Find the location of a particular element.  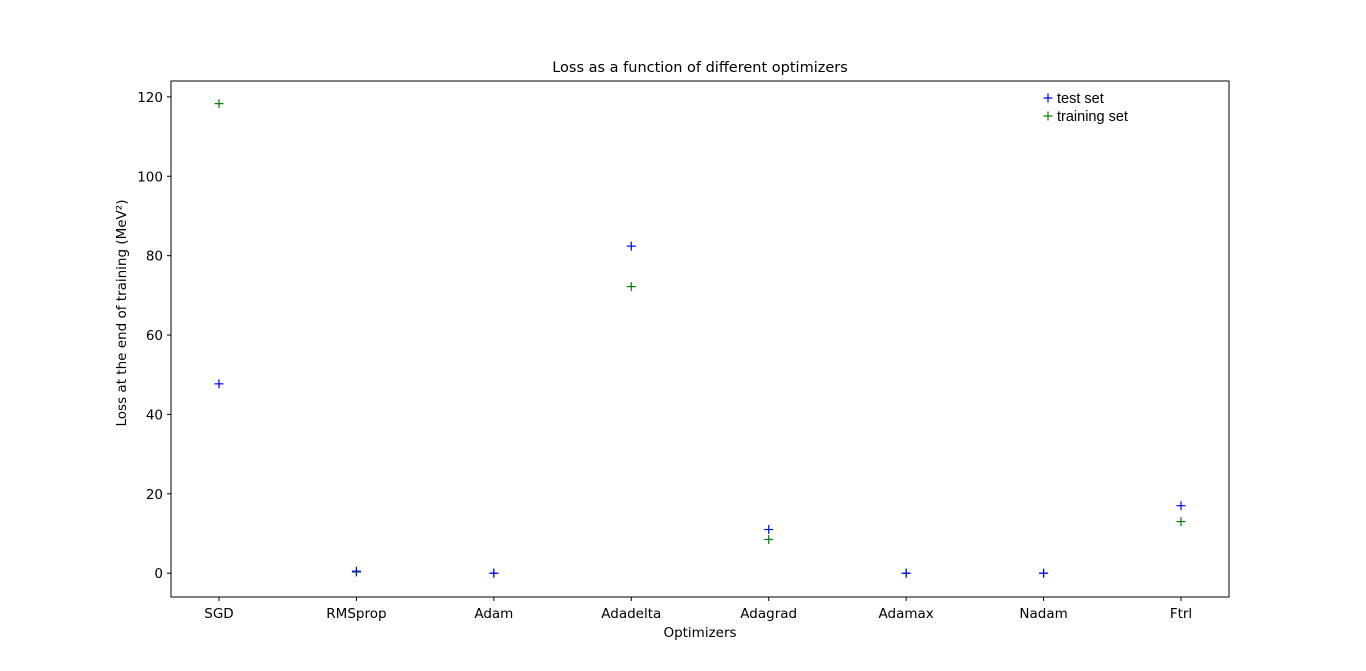

y-tick-label: 100 is located at coordinates (150, 177).